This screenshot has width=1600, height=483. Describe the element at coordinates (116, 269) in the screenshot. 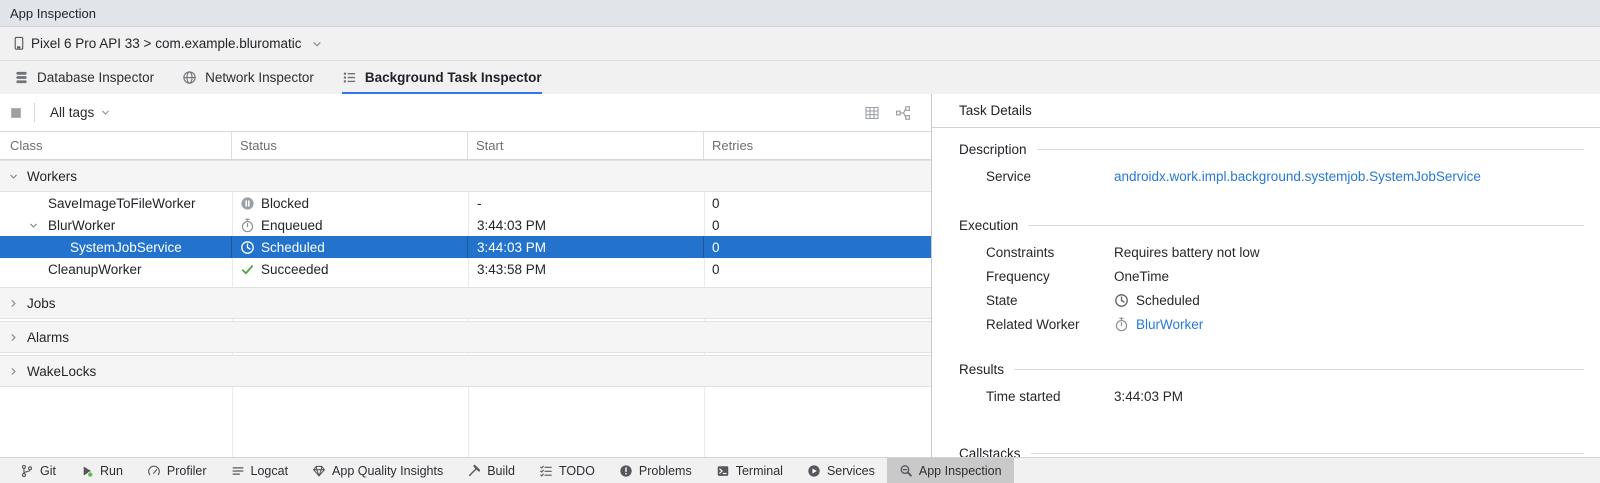

I see `class-cell: CleanupWorker` at that location.